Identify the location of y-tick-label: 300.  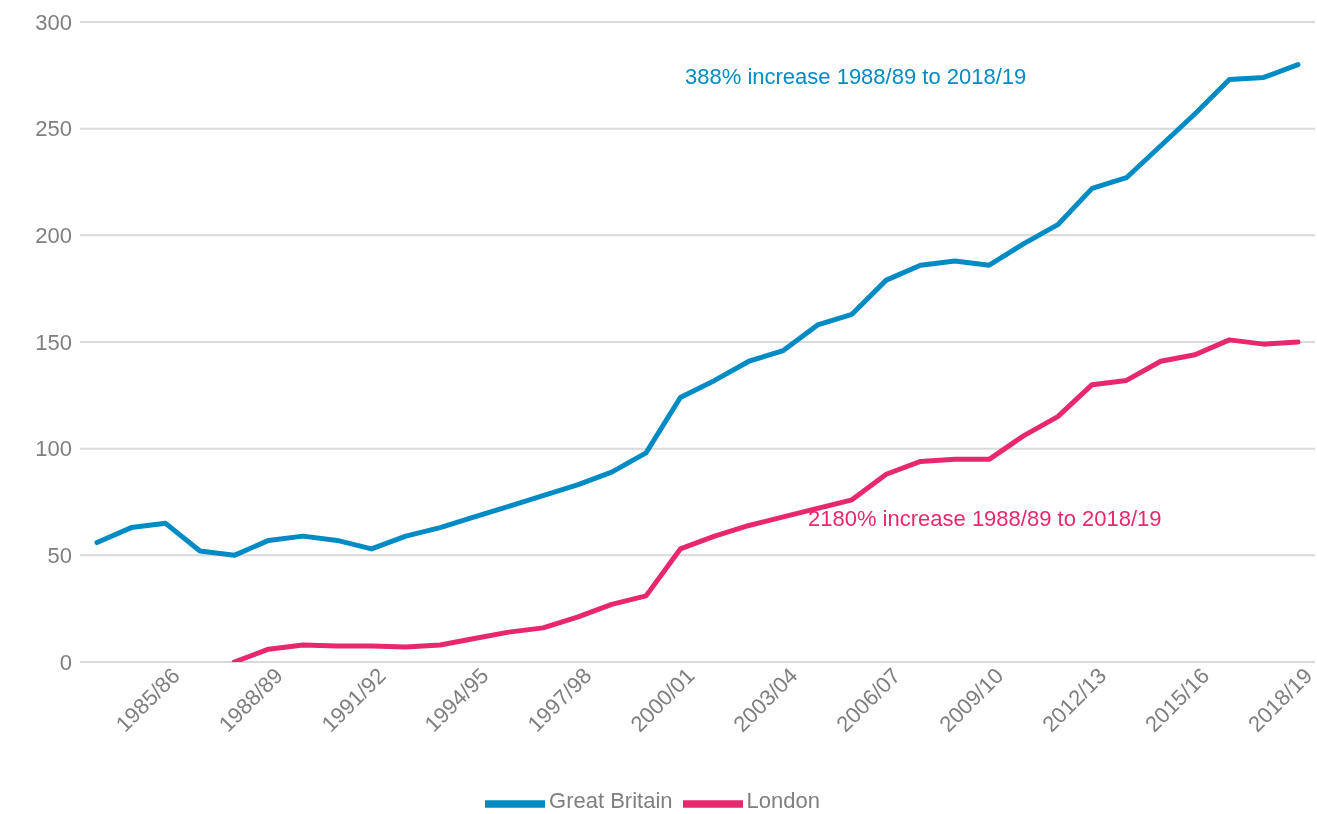
(53, 22).